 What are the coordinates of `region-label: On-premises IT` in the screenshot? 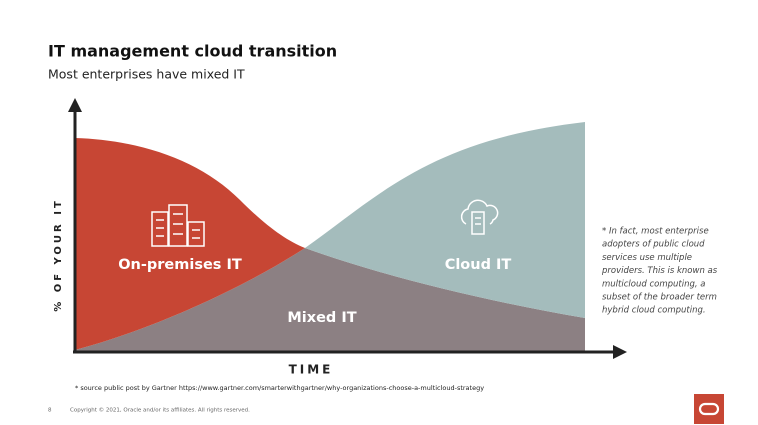 It's located at (180, 265).